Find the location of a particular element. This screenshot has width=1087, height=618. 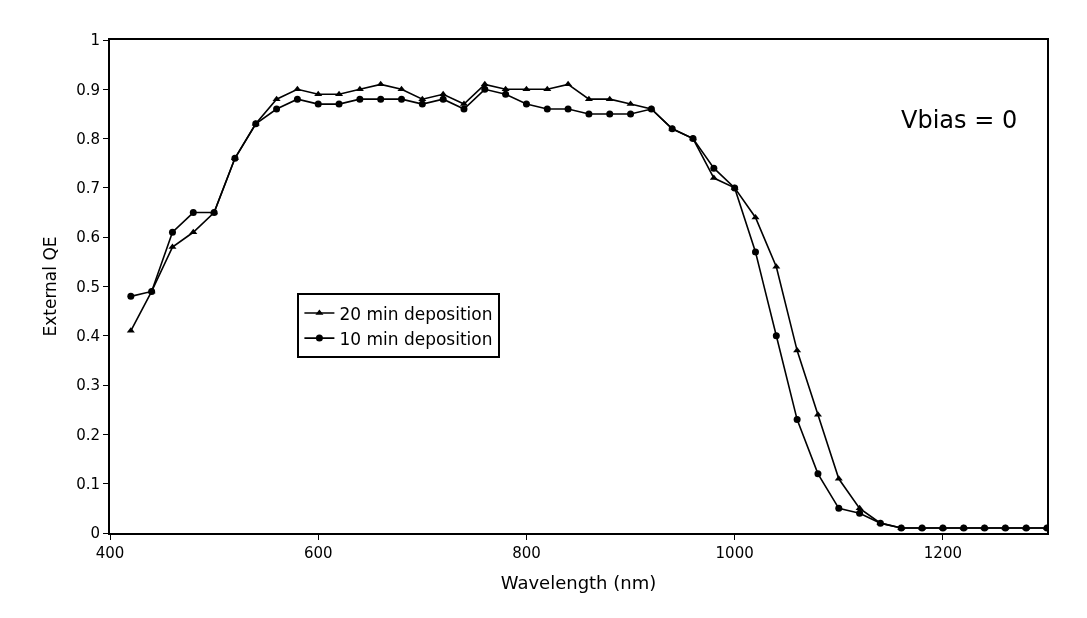

legend-label: 10 min deposition is located at coordinates (416, 338).